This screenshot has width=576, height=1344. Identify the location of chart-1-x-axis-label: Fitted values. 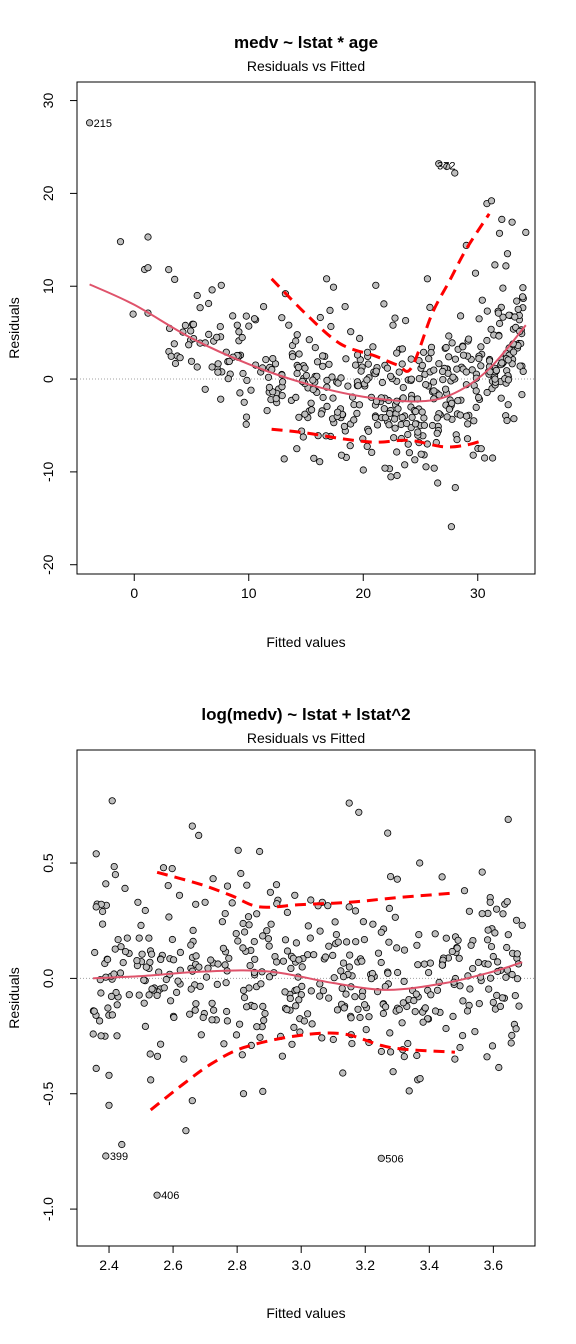
(305, 642).